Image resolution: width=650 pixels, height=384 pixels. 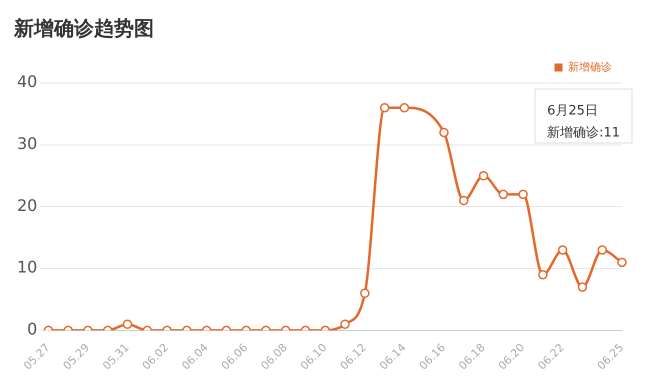 I want to click on y-tick-label: 40, so click(x=27, y=82).